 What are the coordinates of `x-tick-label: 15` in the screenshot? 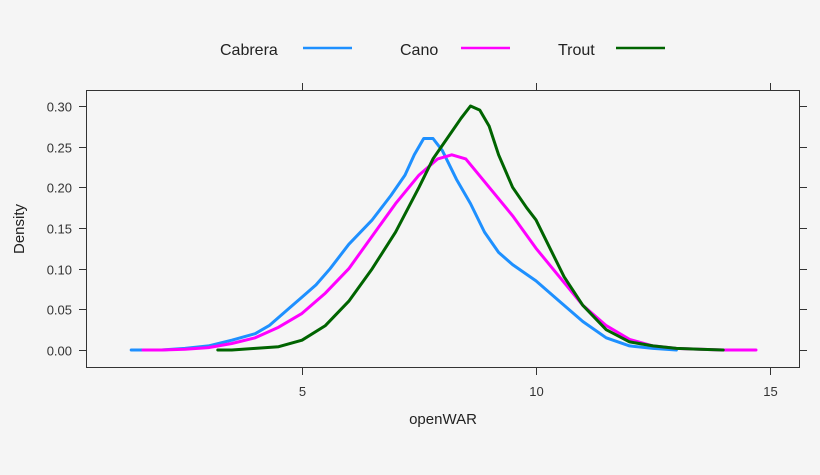 It's located at (770, 391).